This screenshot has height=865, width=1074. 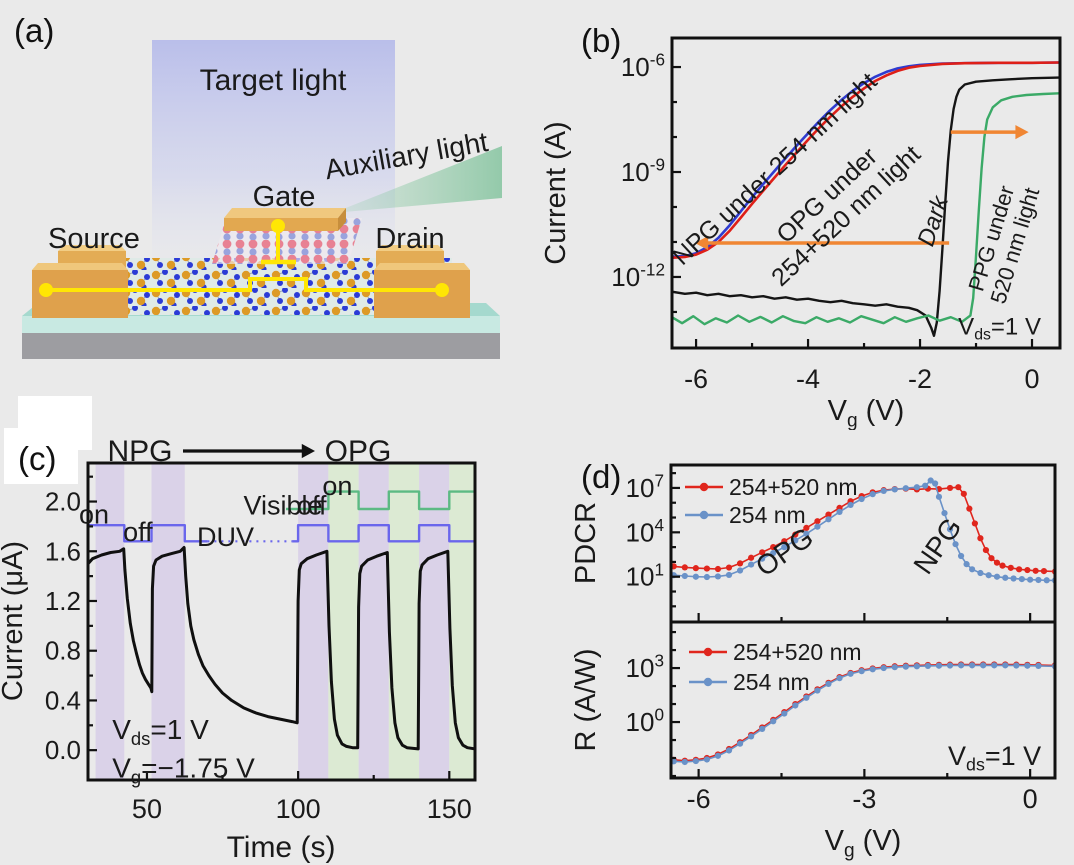 What do you see at coordinates (261, 324) in the screenshot?
I see `oxide-layer-front` at bounding box center [261, 324].